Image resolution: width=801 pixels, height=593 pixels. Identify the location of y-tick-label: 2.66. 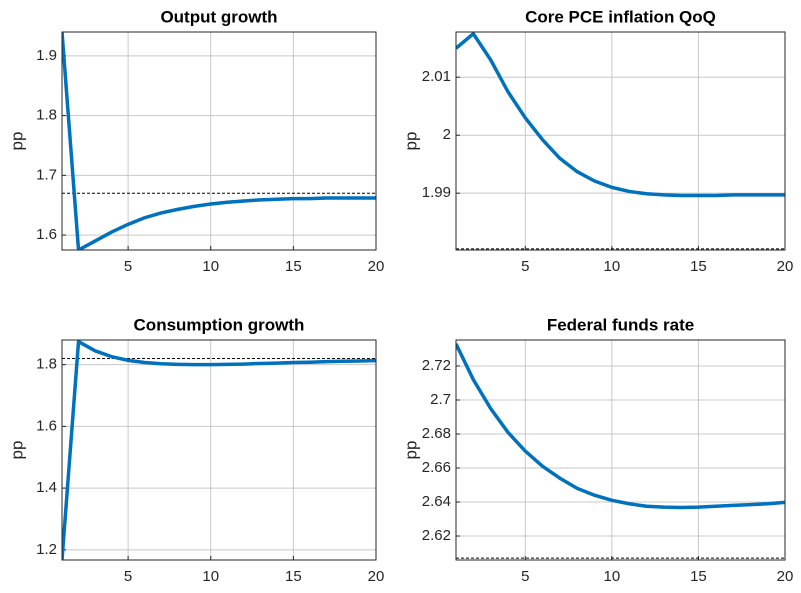
(436, 467).